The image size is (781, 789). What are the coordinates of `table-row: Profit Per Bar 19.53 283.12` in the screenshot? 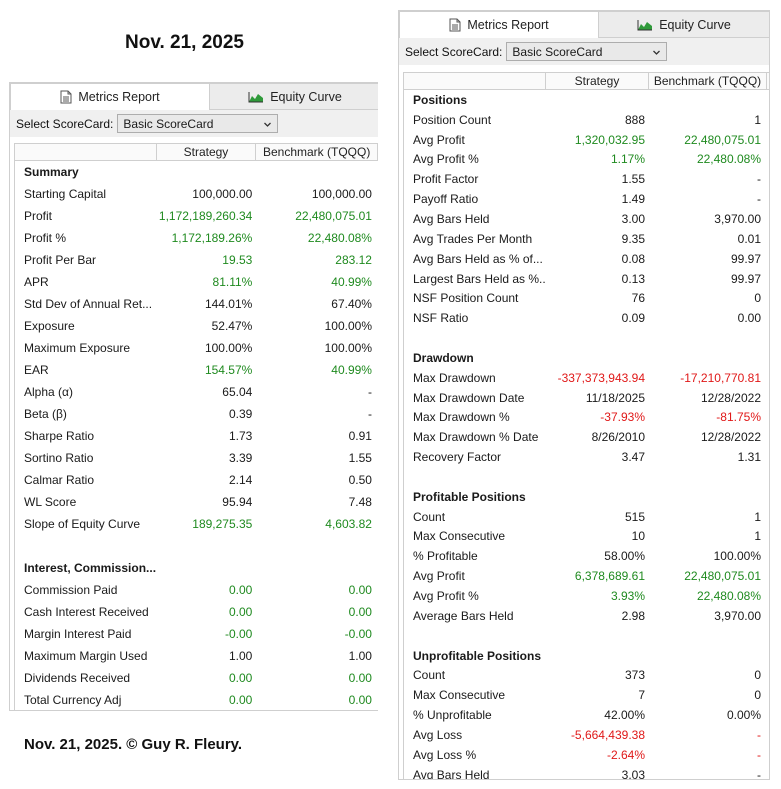 It's located at (196, 260).